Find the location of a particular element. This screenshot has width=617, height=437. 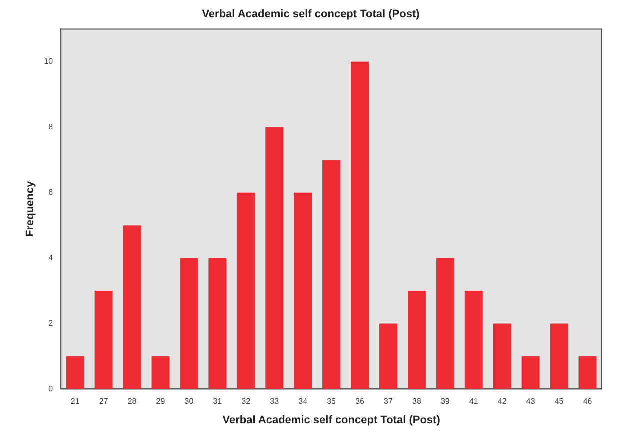

x-tick-label: 36 is located at coordinates (361, 401).